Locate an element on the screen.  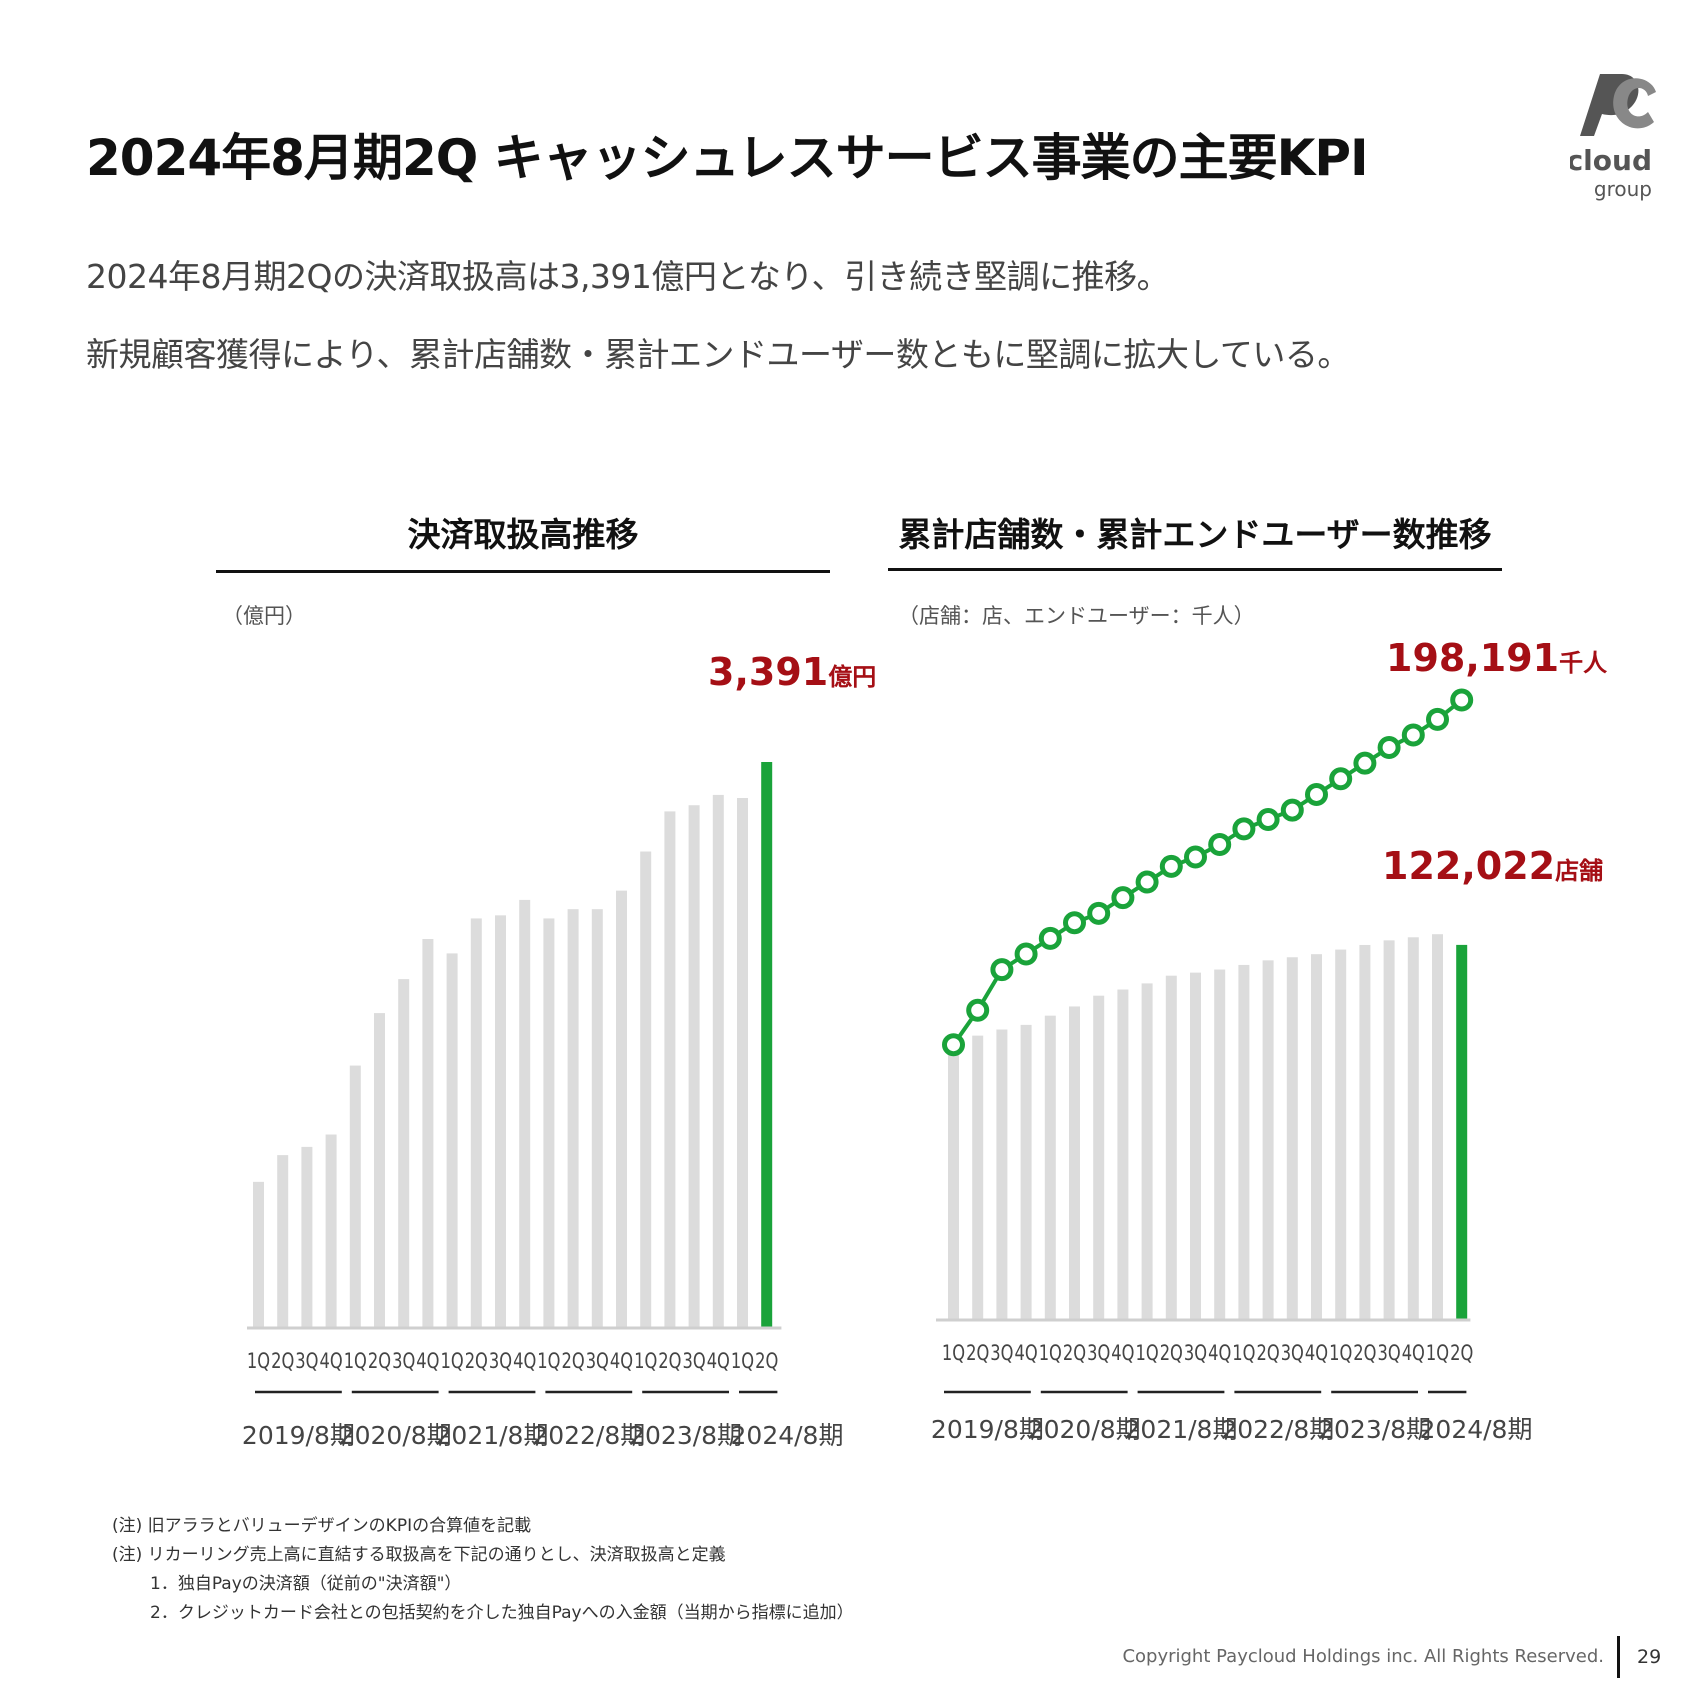
page-title: 2024年8月期2Q キャッシュレスサービス事業の主要KPI is located at coordinates (727, 158).